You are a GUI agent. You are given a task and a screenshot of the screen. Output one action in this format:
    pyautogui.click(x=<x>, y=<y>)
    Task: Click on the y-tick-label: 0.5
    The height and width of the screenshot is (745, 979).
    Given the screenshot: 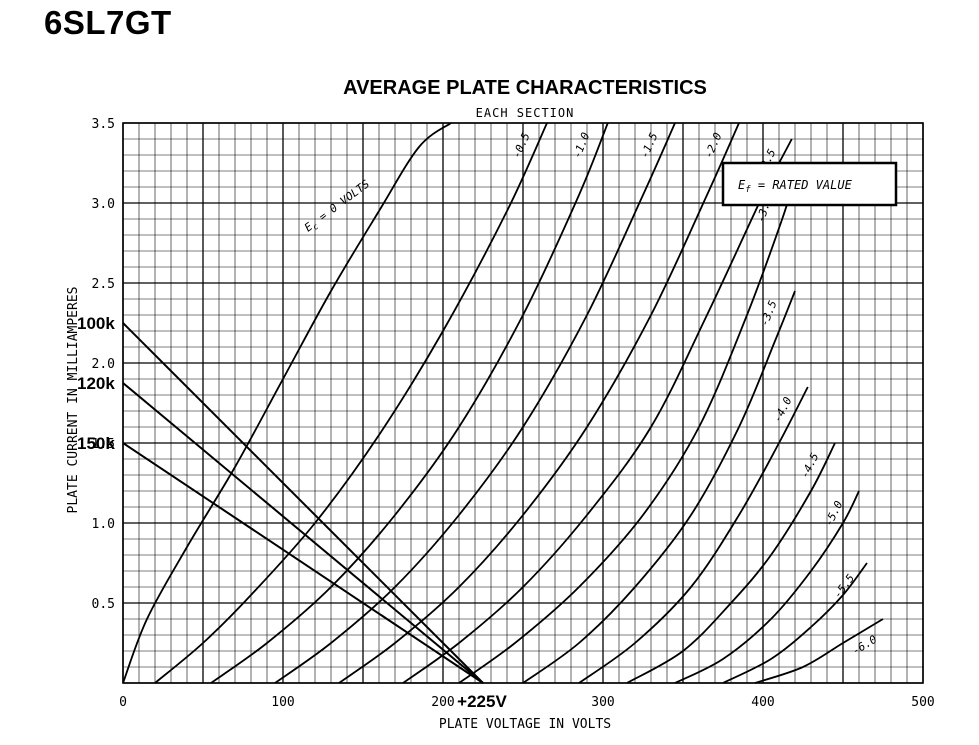 What is the action you would take?
    pyautogui.click(x=103, y=604)
    